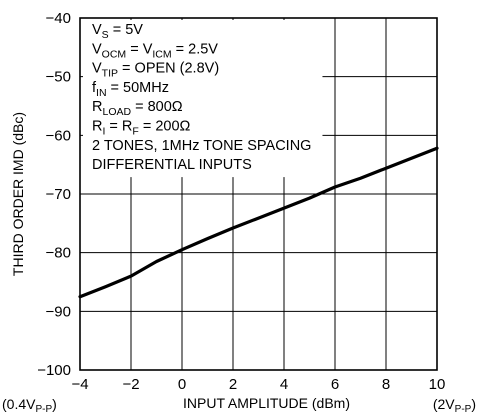 The height and width of the screenshot is (413, 479). I want to click on y-axis-label: THIRD ORDER IMD (dBc), so click(18, 194).